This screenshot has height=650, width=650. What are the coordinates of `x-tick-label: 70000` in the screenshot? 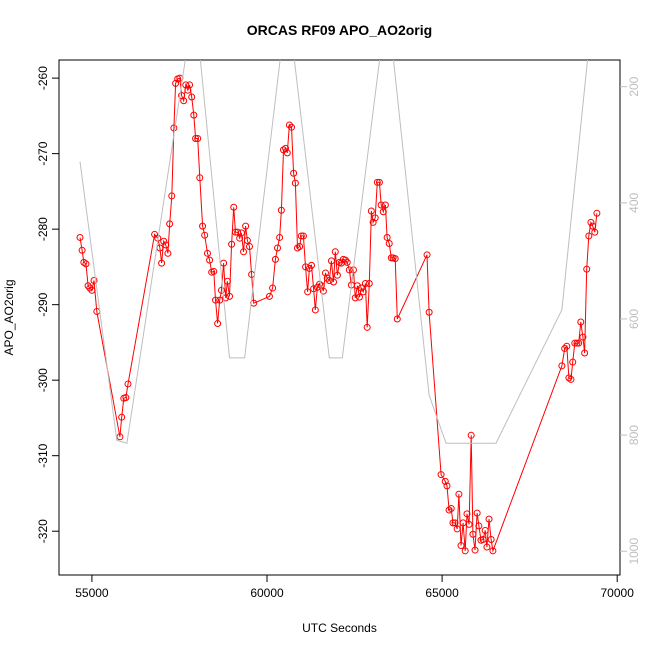 It's located at (618, 593).